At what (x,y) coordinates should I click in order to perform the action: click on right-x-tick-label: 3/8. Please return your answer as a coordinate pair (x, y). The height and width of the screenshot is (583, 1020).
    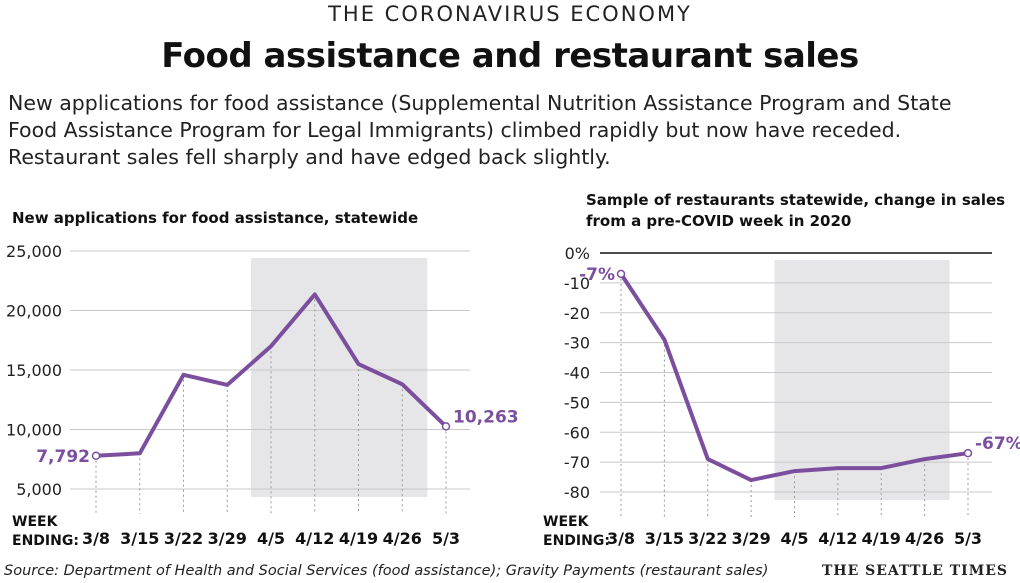
    Looking at the image, I should click on (621, 538).